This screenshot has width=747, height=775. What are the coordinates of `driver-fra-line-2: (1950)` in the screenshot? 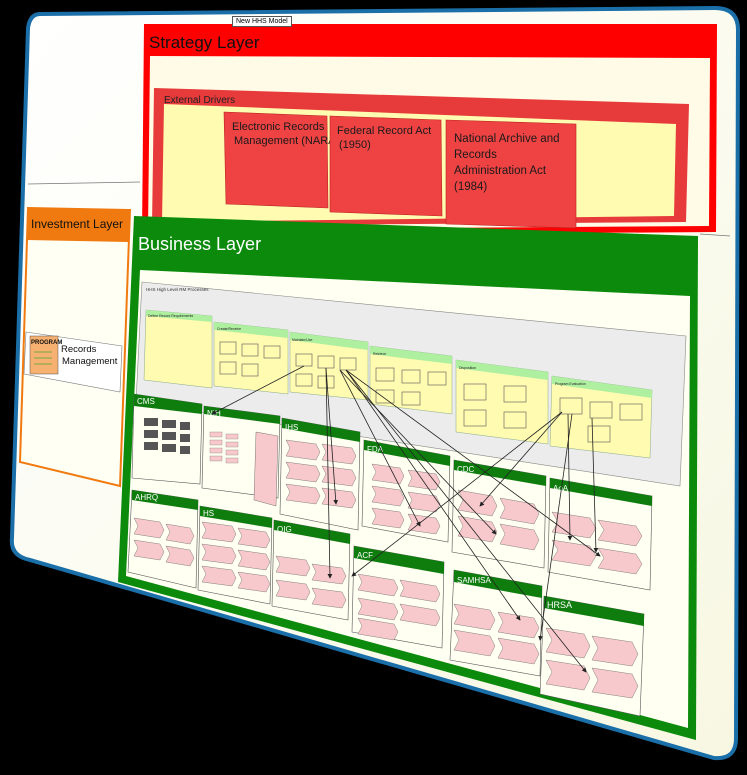 It's located at (355, 145).